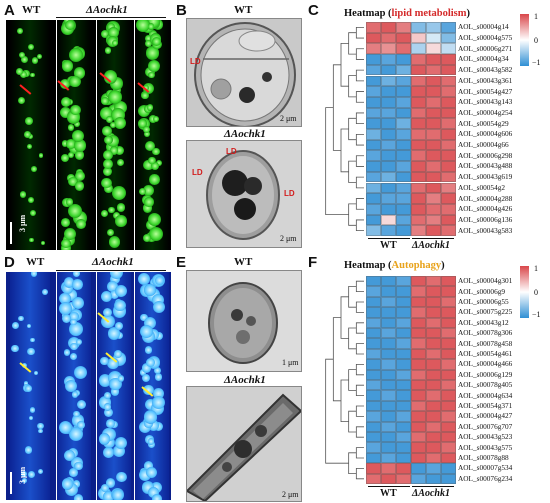 The image size is (550, 503). I want to click on panel-f-gene-label: AOL_s00078g306, so click(485, 333).